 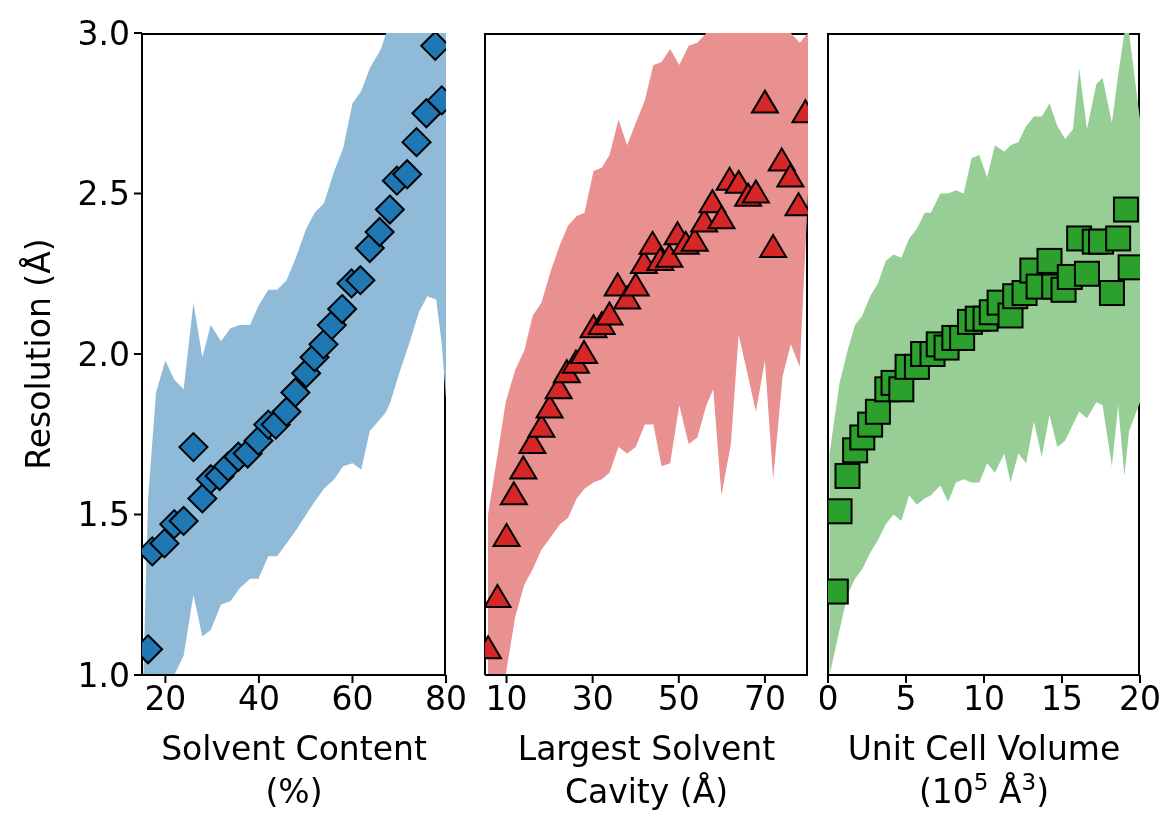 I want to click on x-axis-title: Solvent Content (%), so click(x=294, y=770).